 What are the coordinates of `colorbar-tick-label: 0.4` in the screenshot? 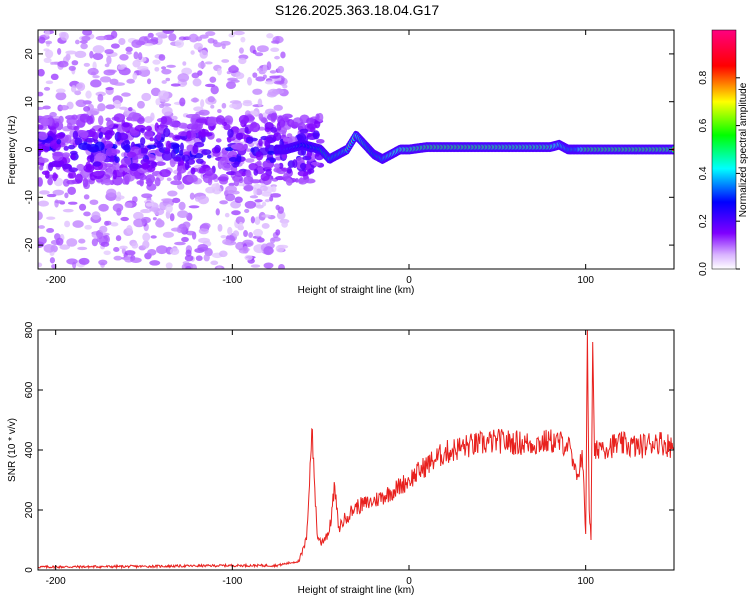 It's located at (703, 173).